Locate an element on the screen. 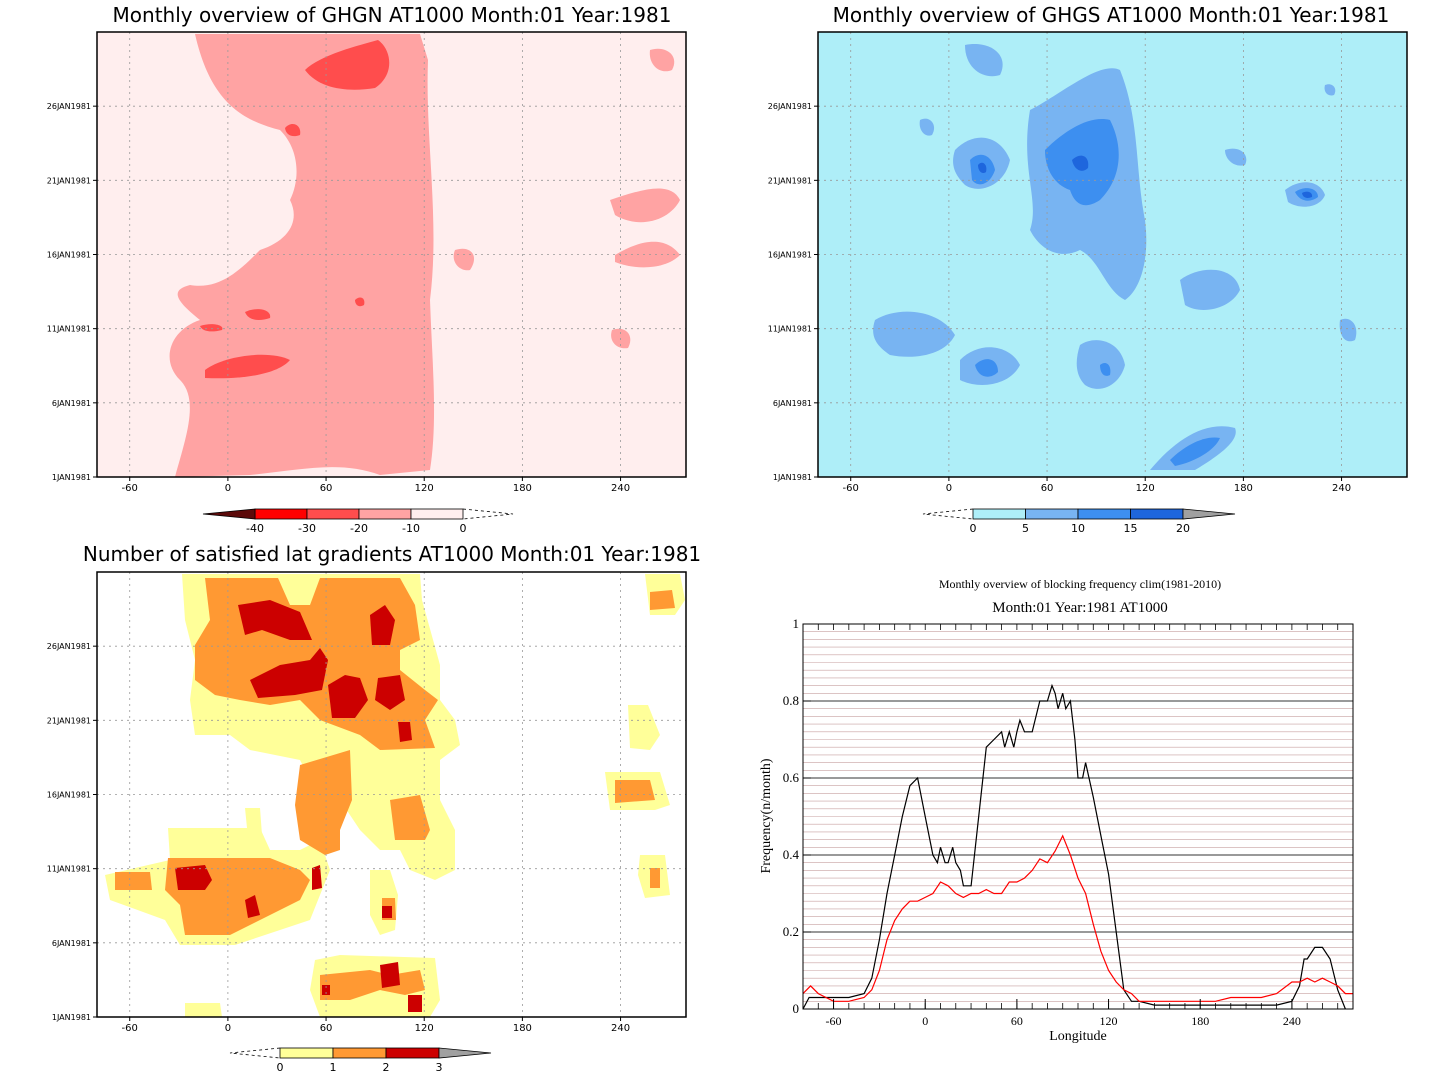  colorbar-label: 2 is located at coordinates (386, 1067).